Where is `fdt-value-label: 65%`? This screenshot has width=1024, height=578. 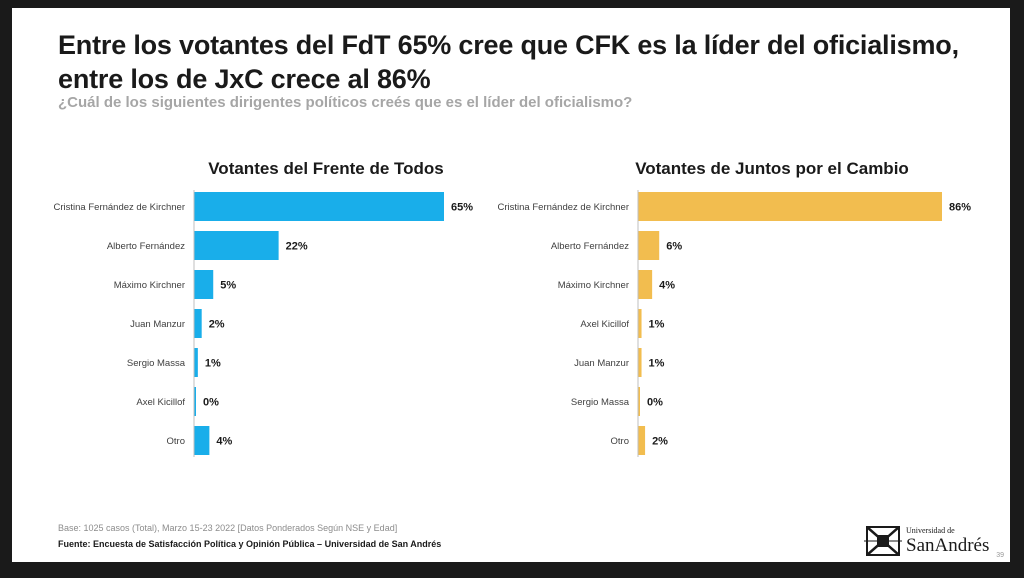
fdt-value-label: 65% is located at coordinates (462, 208).